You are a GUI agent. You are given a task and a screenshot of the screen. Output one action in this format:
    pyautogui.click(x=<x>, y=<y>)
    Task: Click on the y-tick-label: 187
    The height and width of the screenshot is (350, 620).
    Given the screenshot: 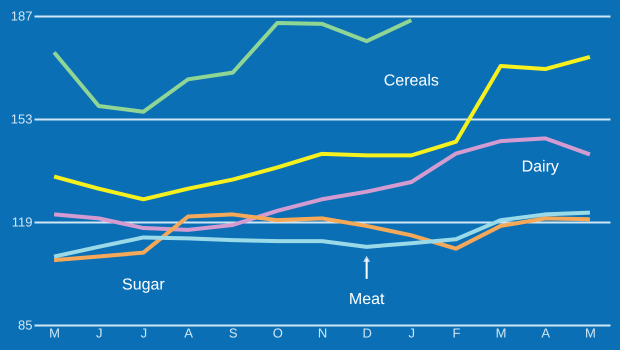 What is the action you would take?
    pyautogui.click(x=21, y=16)
    